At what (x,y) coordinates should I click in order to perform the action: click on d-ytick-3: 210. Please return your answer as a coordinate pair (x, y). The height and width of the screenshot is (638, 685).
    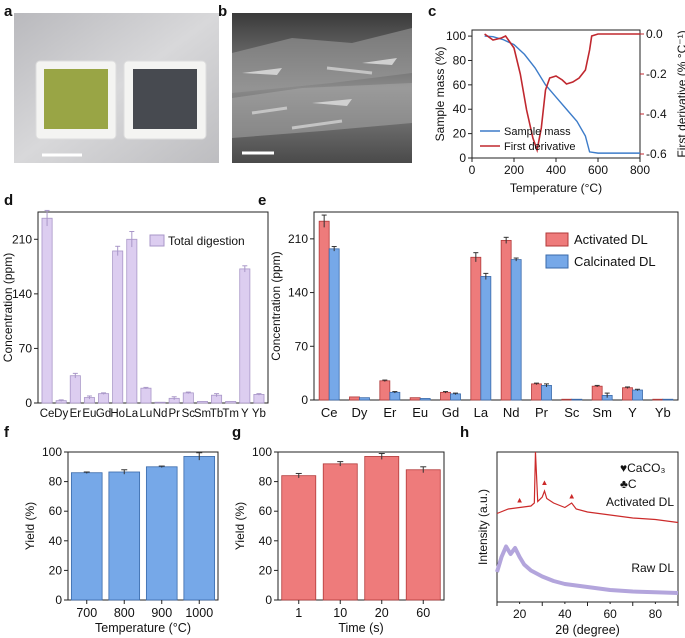
    Looking at the image, I should click on (22, 239).